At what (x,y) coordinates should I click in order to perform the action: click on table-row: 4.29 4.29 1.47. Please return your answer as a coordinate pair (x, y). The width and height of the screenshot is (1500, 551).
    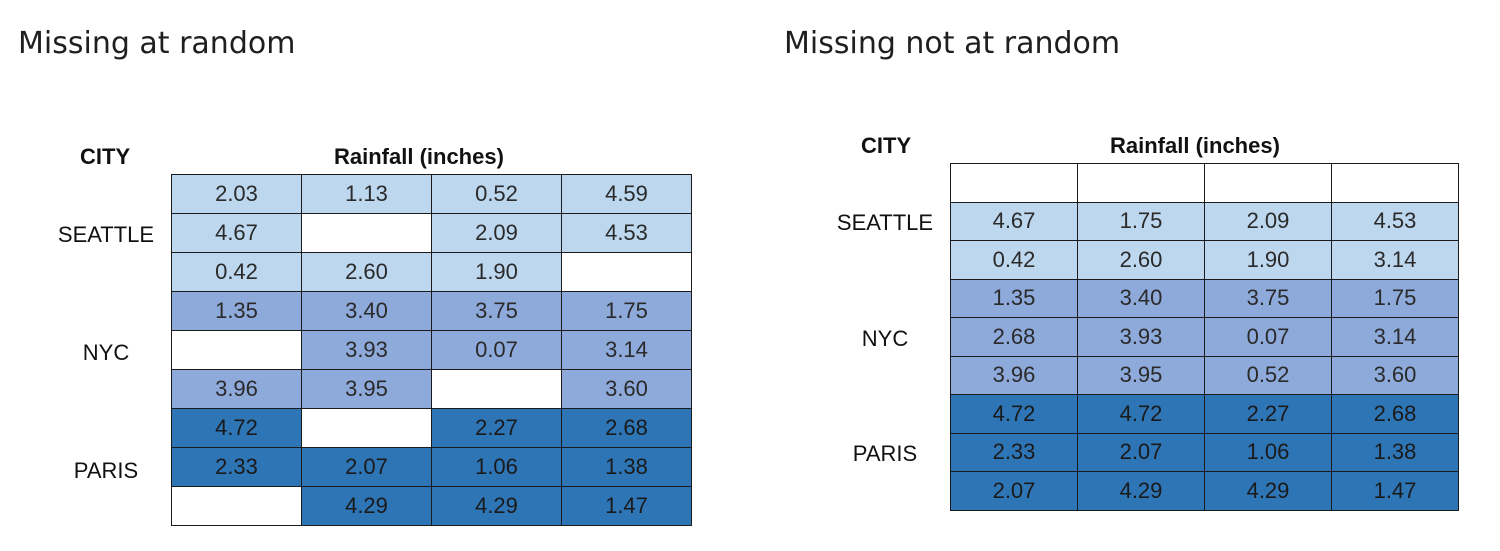
    Looking at the image, I should click on (431, 506).